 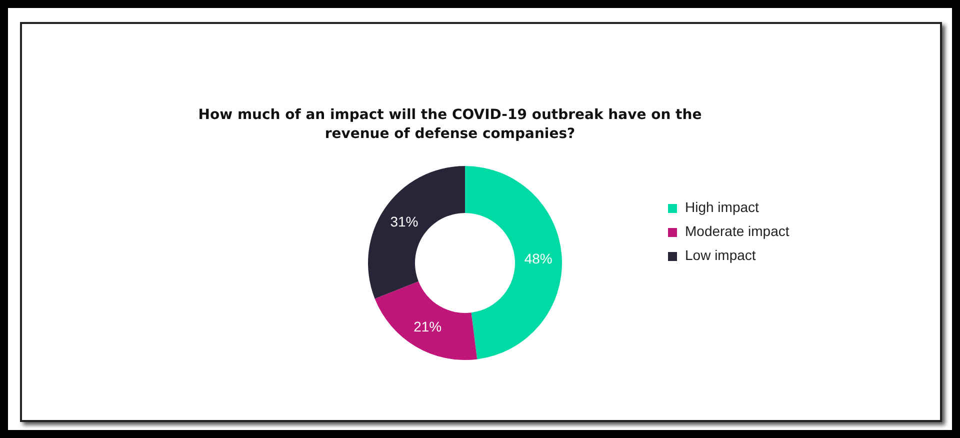 I want to click on legend-label: Moderate impact, so click(x=737, y=231).